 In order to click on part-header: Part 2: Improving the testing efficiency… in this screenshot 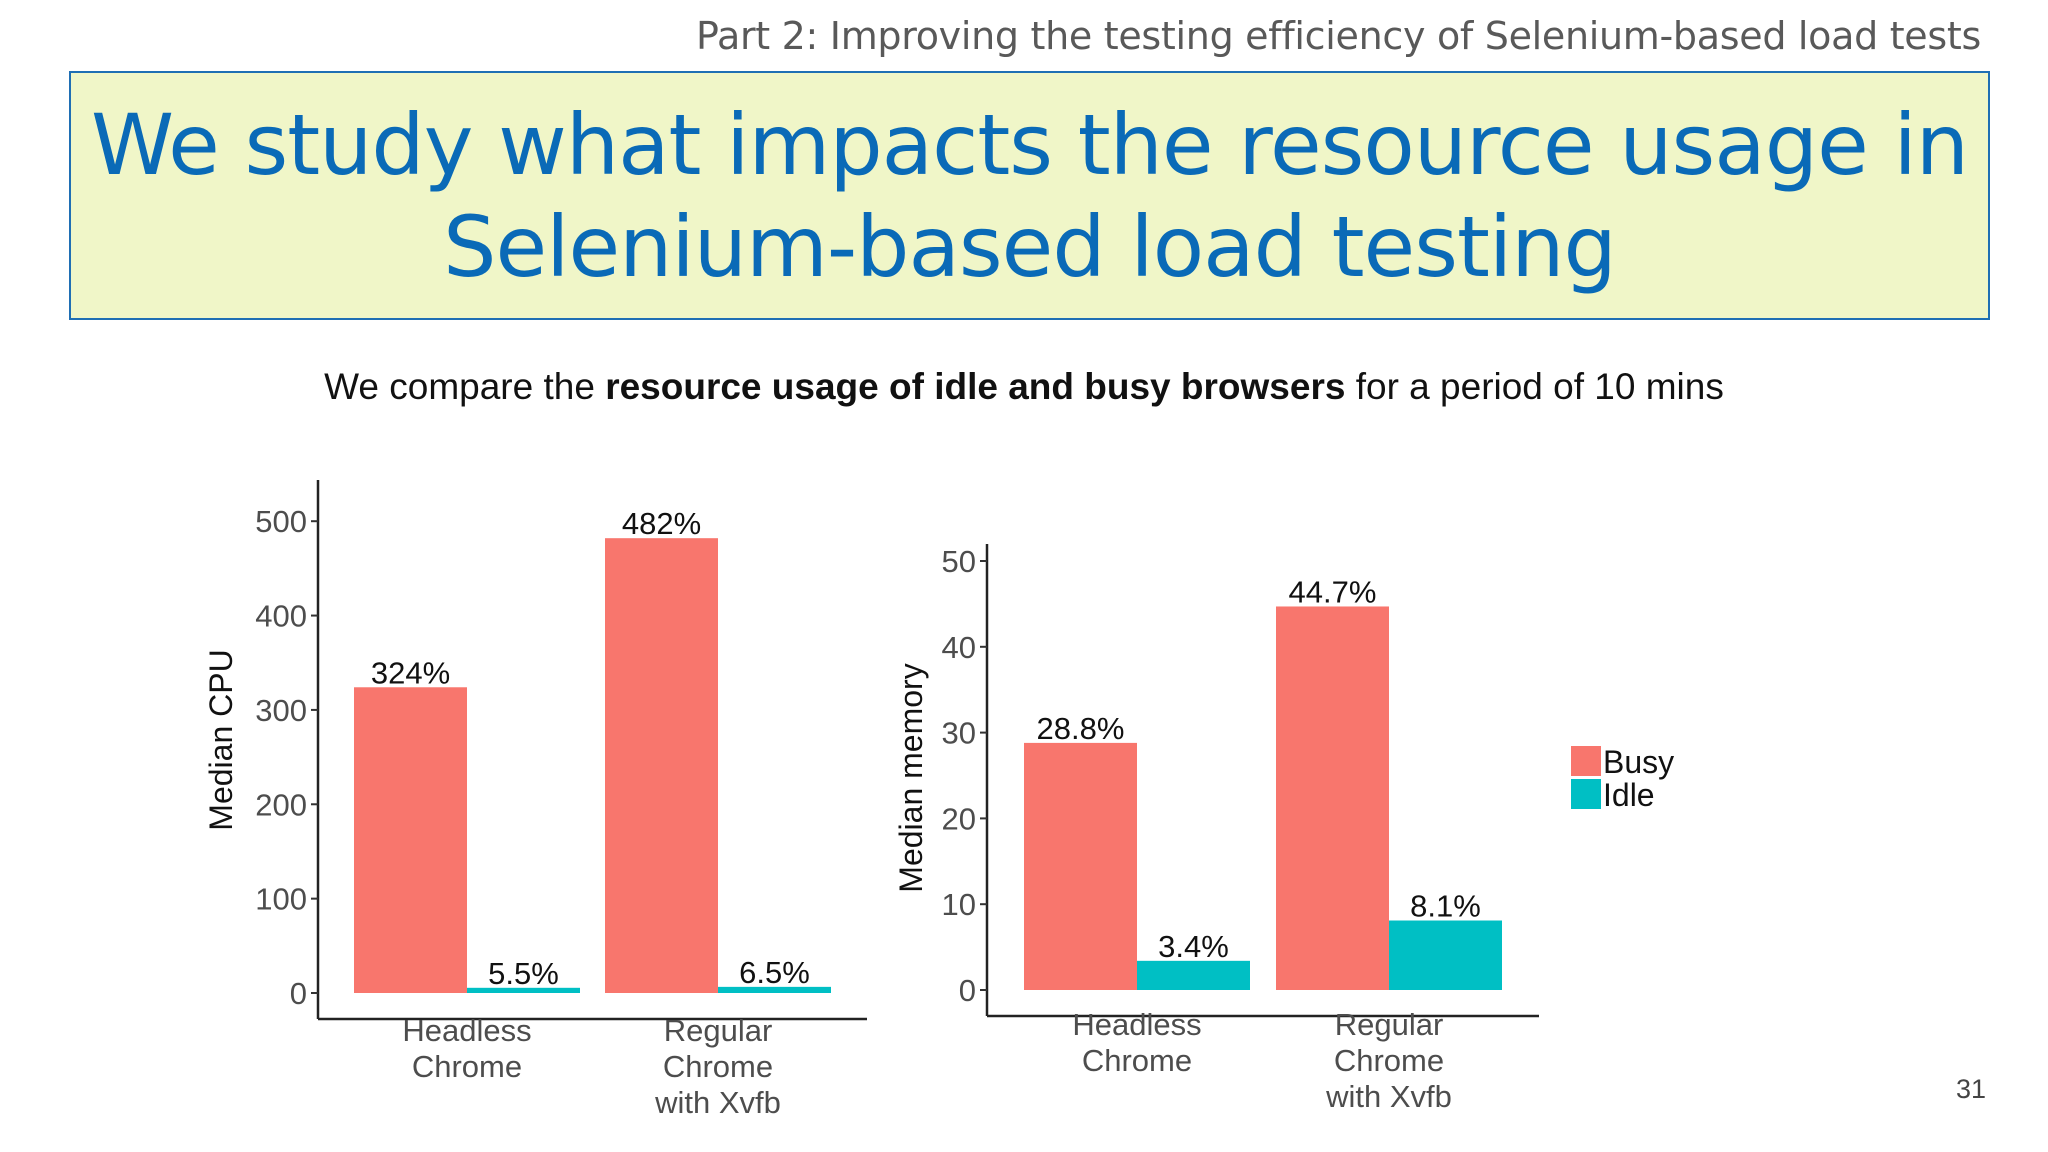, I will do `click(1338, 36)`.